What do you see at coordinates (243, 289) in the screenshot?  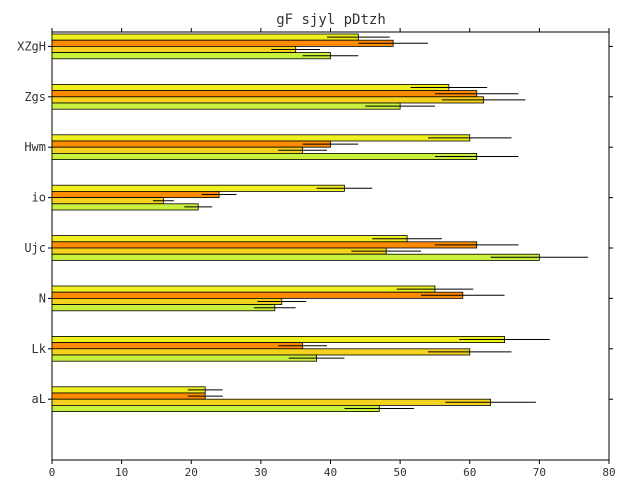 I see `bar-N-s1` at bounding box center [243, 289].